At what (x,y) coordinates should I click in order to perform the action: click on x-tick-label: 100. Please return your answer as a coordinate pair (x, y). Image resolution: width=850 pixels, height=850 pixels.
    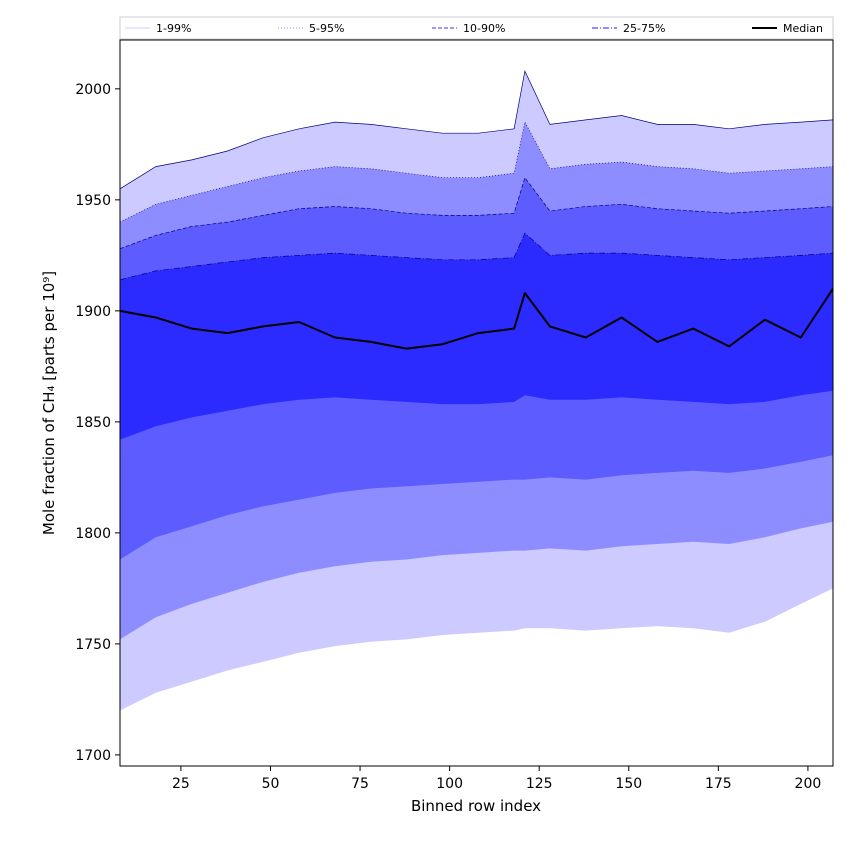
    Looking at the image, I should click on (449, 784).